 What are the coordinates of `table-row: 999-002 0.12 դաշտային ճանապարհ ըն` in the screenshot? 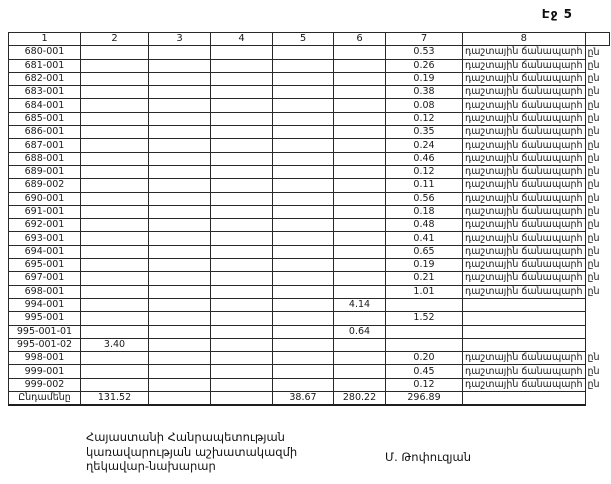 It's located at (309, 385).